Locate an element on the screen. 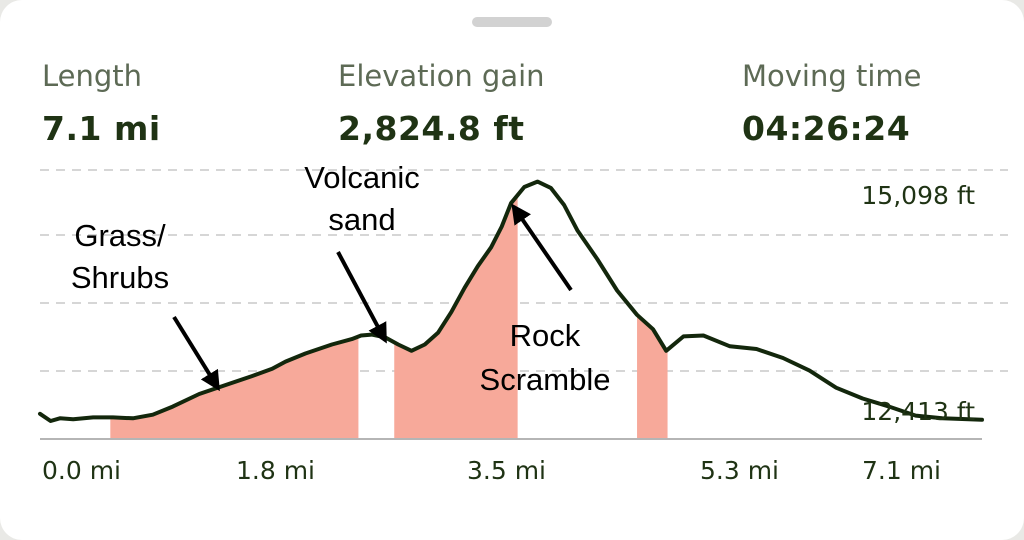 The width and height of the screenshot is (1024, 540). annotation-label: sand is located at coordinates (361, 219).